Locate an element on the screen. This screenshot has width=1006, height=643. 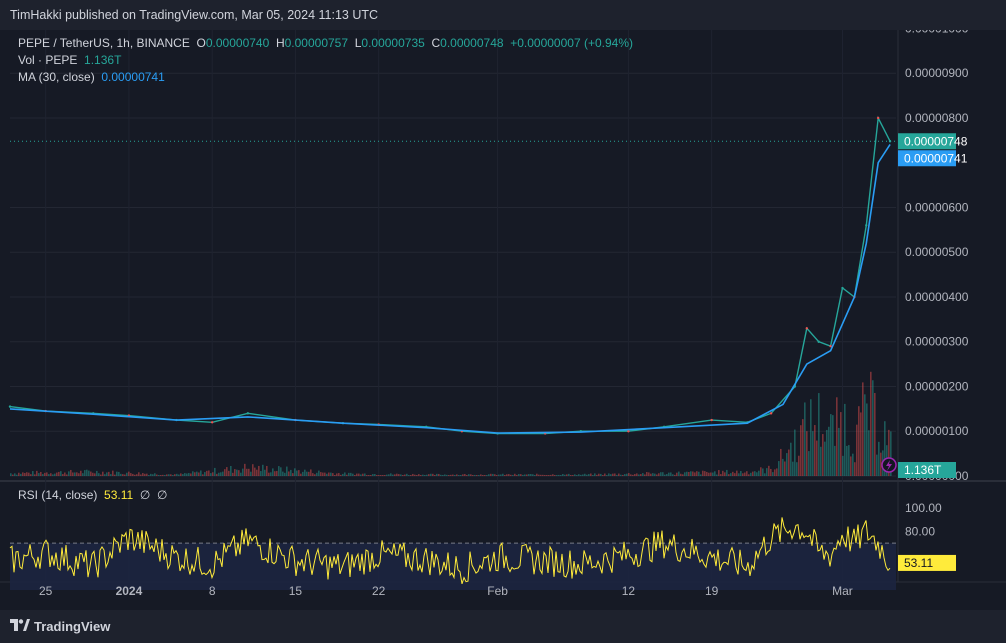
symbol-name: PEPE / TetherUS, 1h, BINANCE is located at coordinates (104, 43).